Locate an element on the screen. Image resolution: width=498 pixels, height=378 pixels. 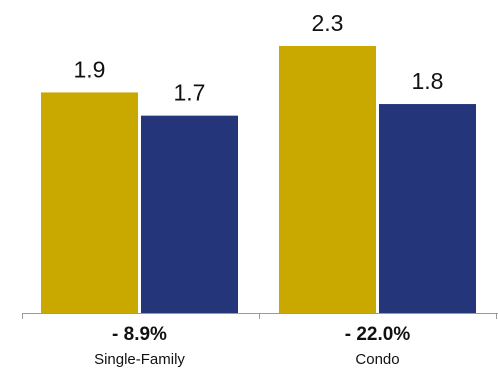
data-label: 1.8 is located at coordinates (428, 81).